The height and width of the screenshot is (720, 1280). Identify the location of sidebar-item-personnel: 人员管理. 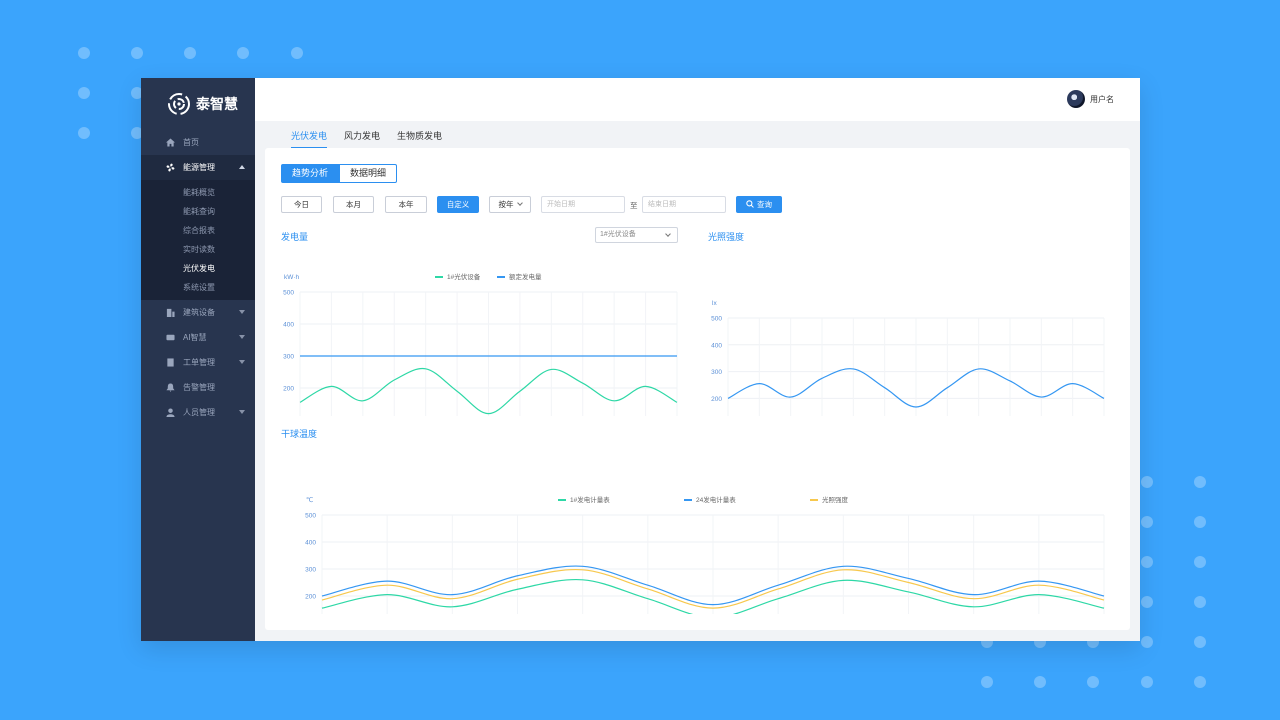
(198, 412).